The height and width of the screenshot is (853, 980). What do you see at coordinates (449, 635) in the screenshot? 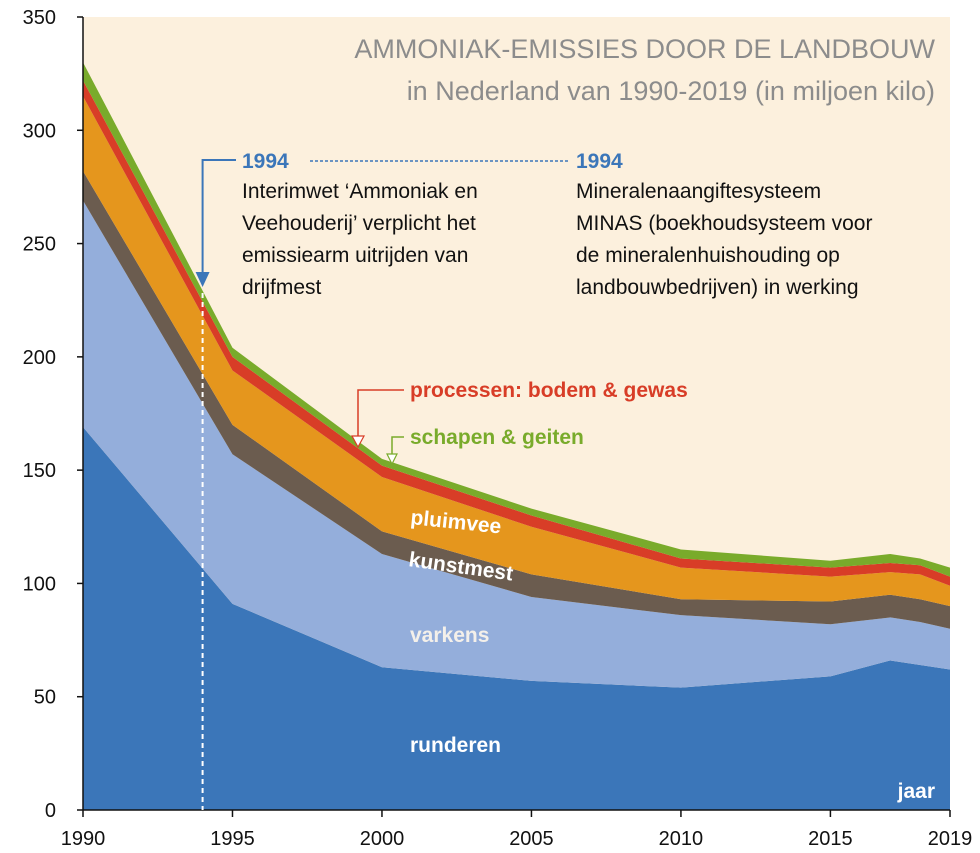
I see `series-label: varkens` at bounding box center [449, 635].